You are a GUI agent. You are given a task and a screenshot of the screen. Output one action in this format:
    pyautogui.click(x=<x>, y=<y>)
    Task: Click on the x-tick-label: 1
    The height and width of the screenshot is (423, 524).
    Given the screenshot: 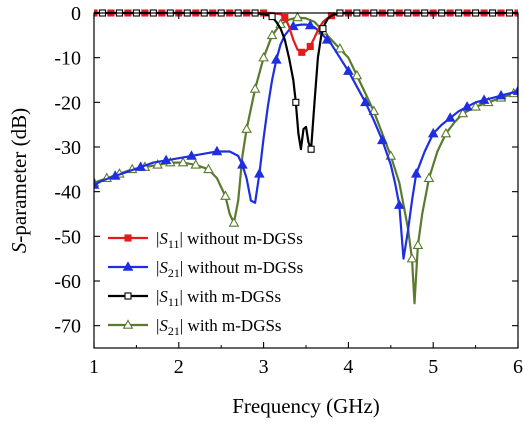 What is the action you would take?
    pyautogui.click(x=94, y=367)
    